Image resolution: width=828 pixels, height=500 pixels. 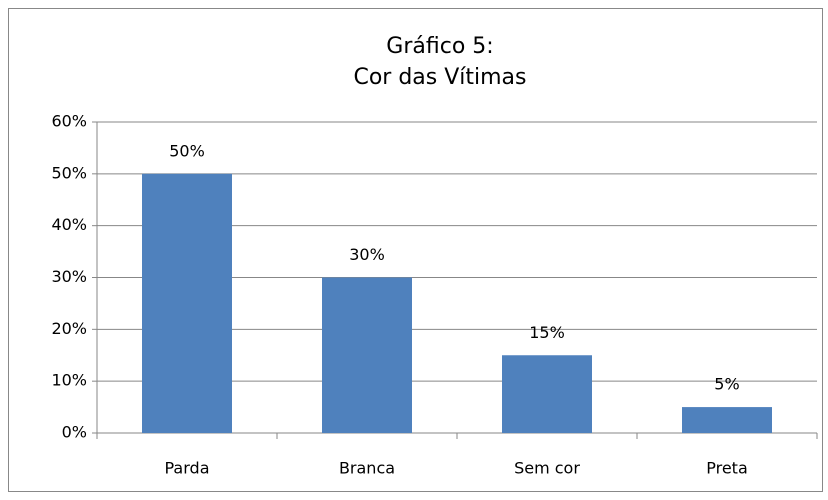 I want to click on x-tick-label: Branca, so click(x=367, y=468).